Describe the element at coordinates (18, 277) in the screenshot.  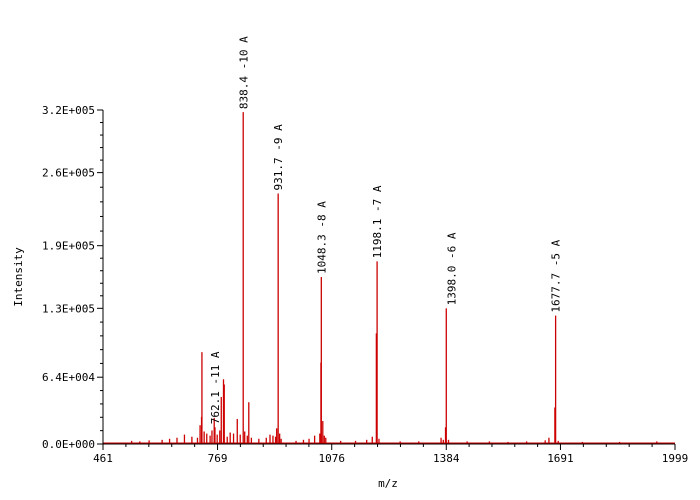
I see `y-axis-title: Intensity` at that location.